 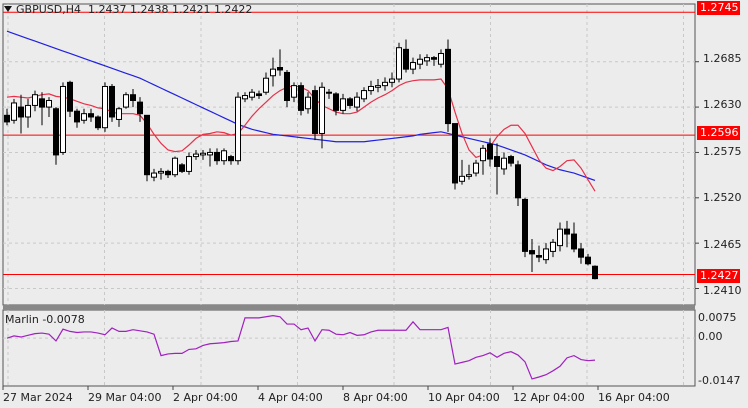 I want to click on time-label: 16 Apr 04:00, so click(x=634, y=397).